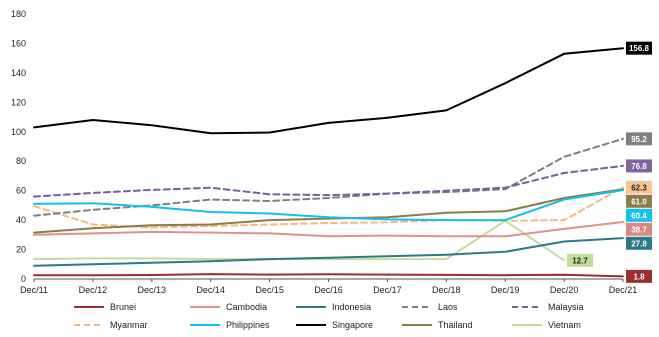 Image resolution: width=659 pixels, height=337 pixels. I want to click on end-label-vietnam: 12.7, so click(580, 260).